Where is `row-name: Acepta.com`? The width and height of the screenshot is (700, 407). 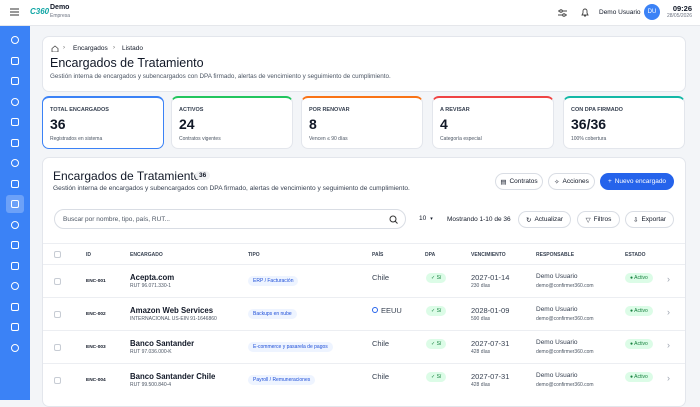
row-name: Acepta.com is located at coordinates (152, 277).